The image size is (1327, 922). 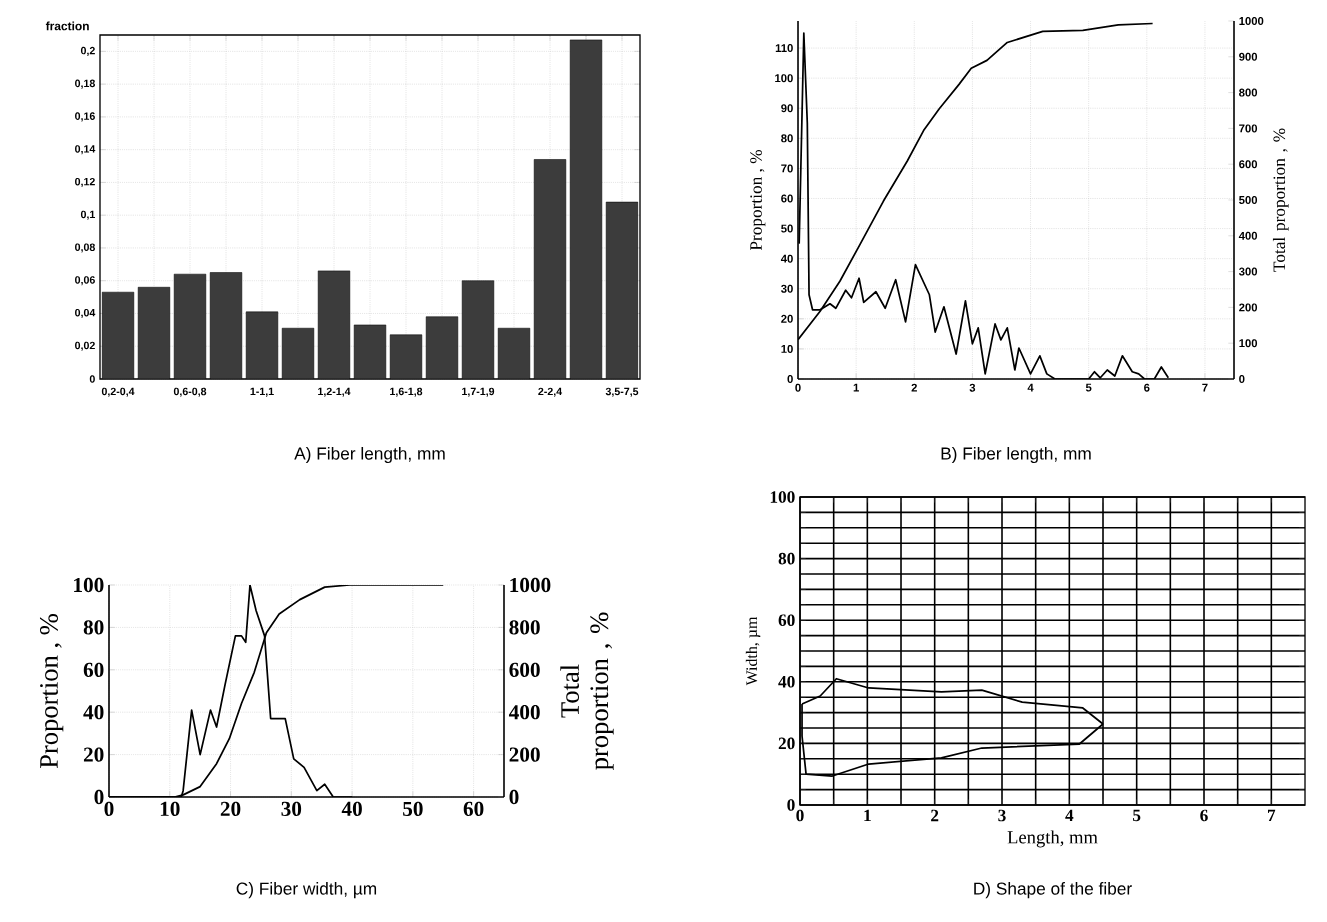 What do you see at coordinates (1248, 343) in the screenshot?
I see `y2-tick-label: 100` at bounding box center [1248, 343].